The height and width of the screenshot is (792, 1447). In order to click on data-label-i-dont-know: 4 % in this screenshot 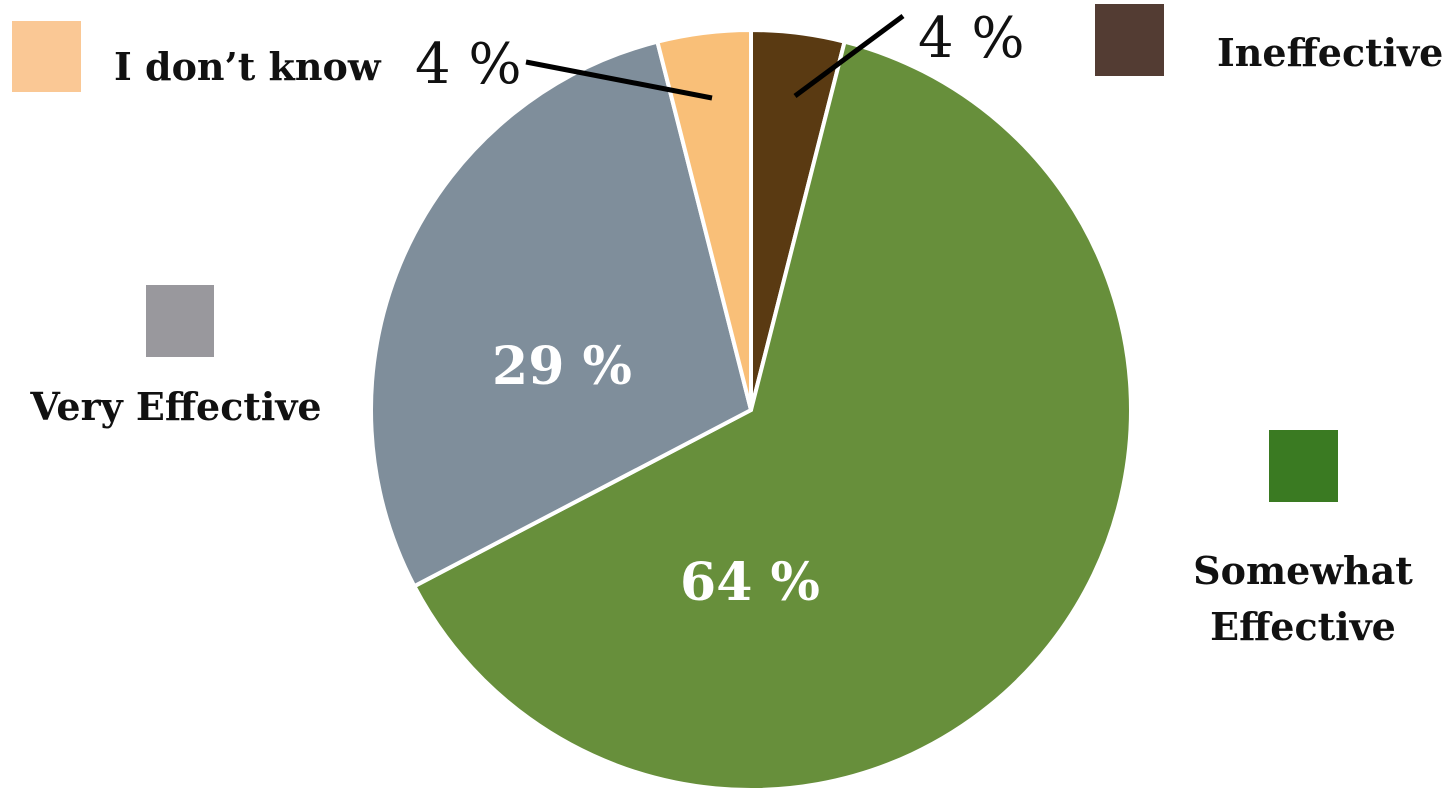, I will do `click(468, 64)`.